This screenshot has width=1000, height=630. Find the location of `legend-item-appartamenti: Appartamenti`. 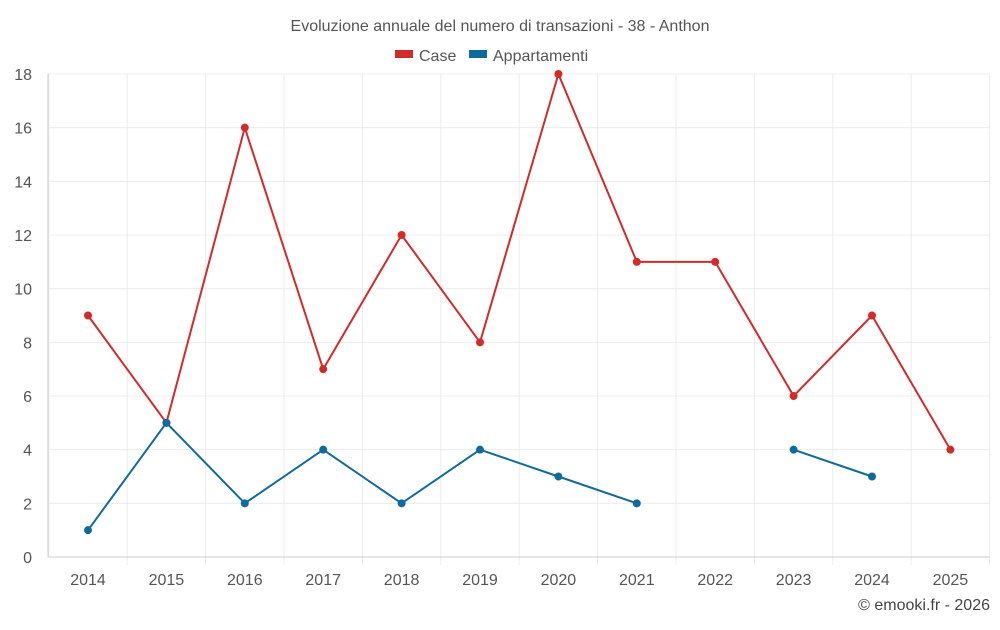

legend-item-appartamenti: Appartamenti is located at coordinates (528, 56).